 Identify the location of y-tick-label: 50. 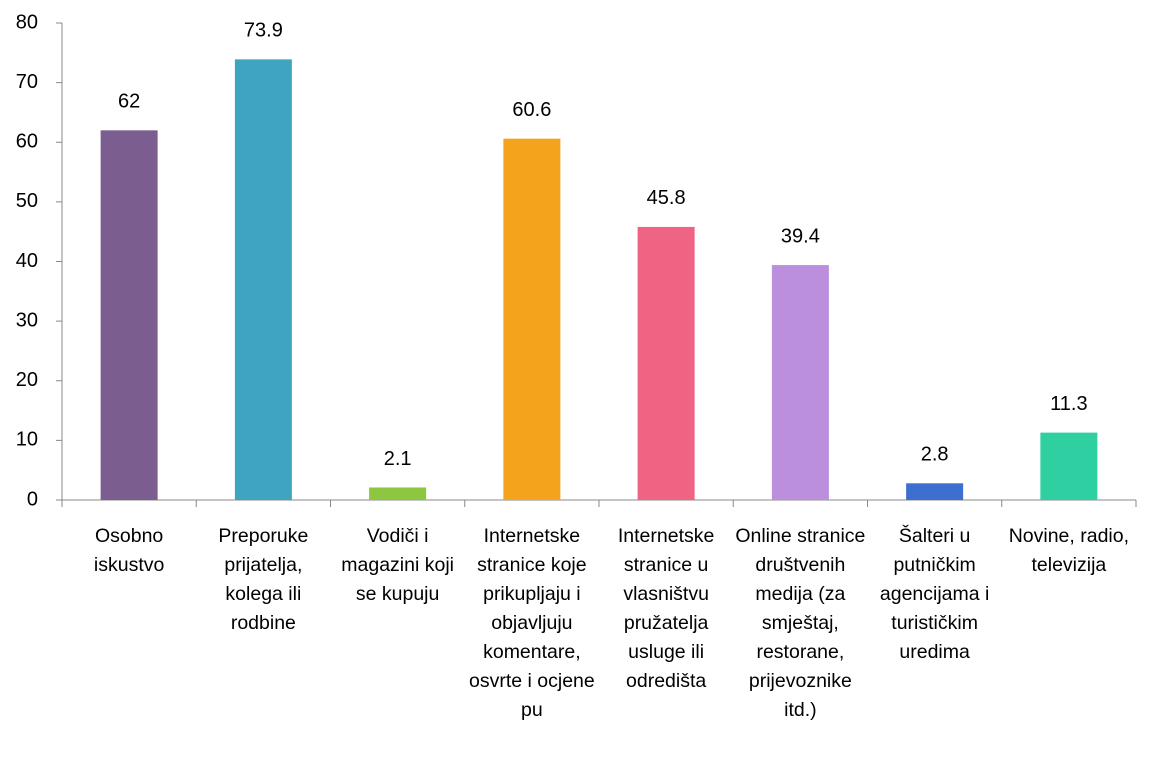
(27, 201).